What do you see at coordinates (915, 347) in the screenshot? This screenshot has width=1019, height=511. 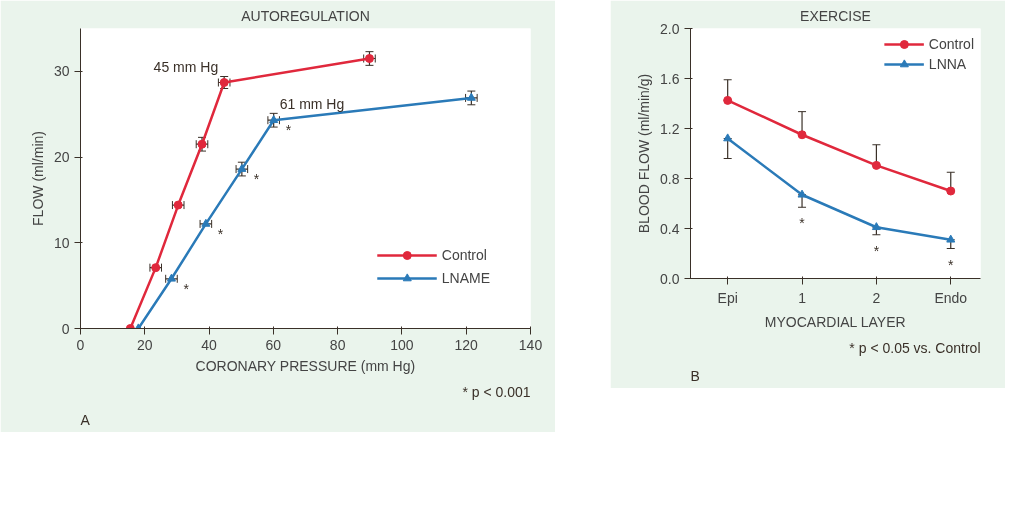 I see `text: * p < 0.05 vs. Control` at bounding box center [915, 347].